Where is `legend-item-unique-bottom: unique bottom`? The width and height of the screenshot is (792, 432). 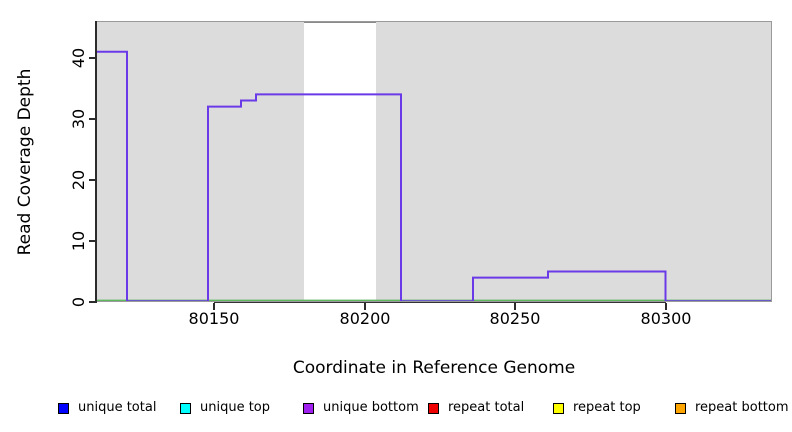 legend-item-unique-bottom: unique bottom is located at coordinates (361, 408).